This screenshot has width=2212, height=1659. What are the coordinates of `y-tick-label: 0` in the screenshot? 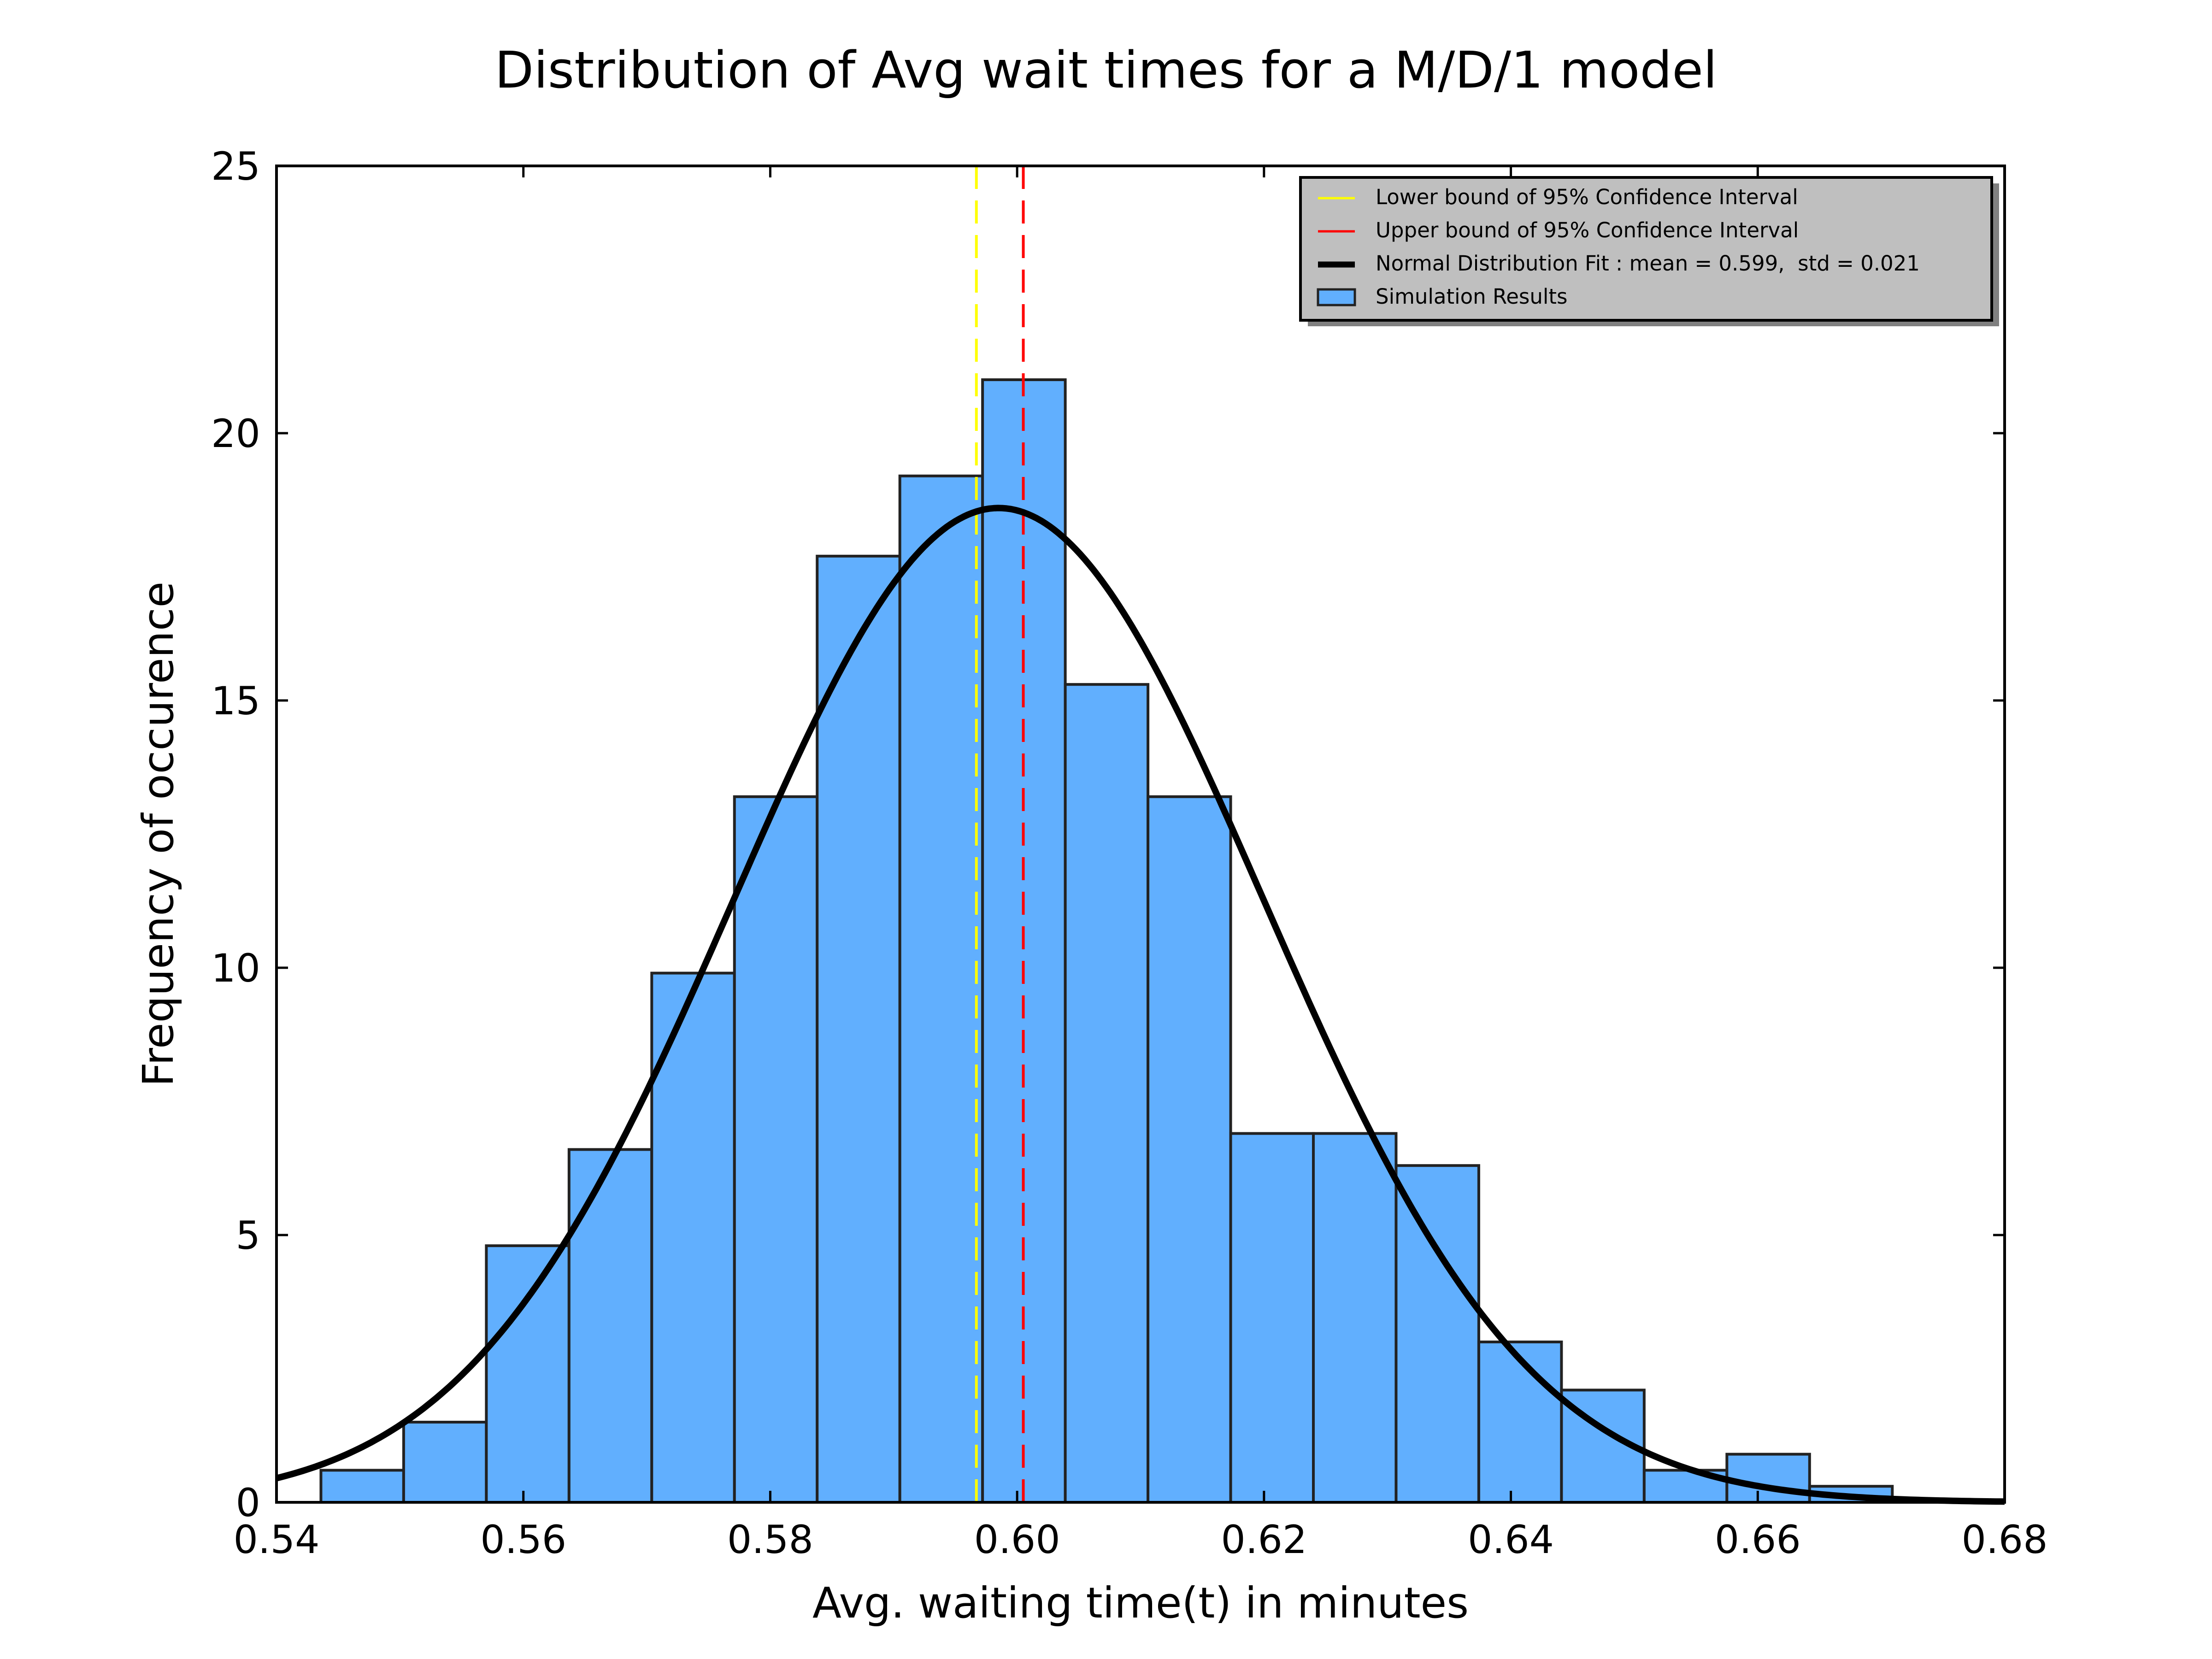 It's located at (248, 1502).